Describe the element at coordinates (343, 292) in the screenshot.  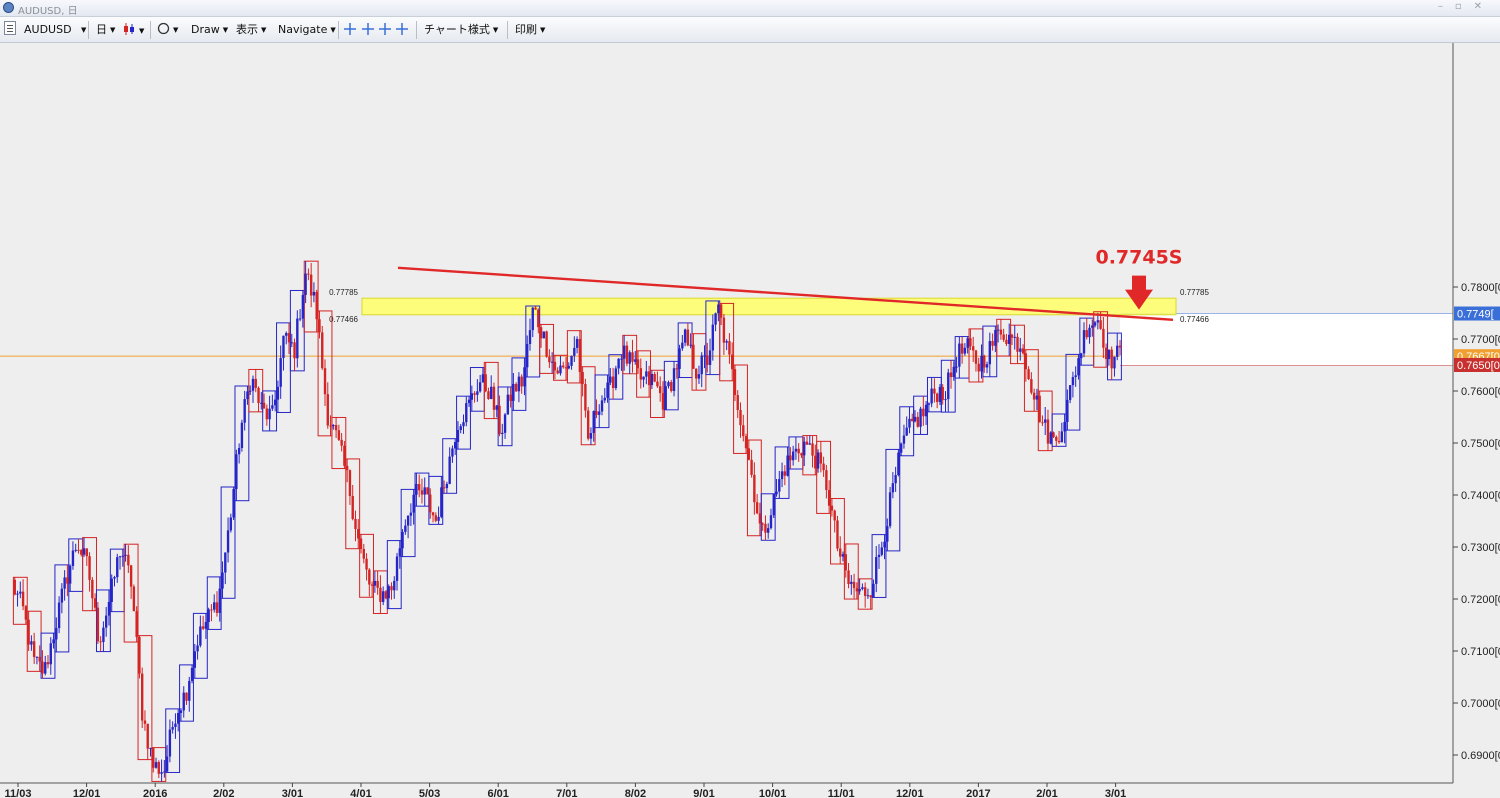
I see `zone-upper-label: 0.77785` at that location.